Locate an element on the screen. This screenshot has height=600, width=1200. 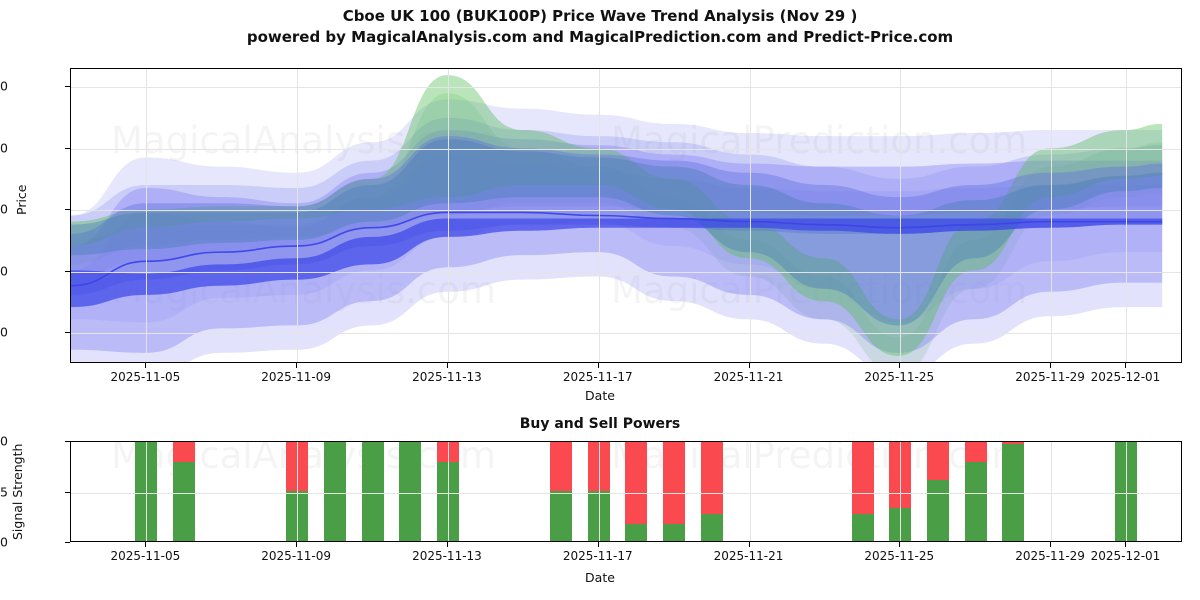
price-axis-x-label: Date is located at coordinates (600, 395).